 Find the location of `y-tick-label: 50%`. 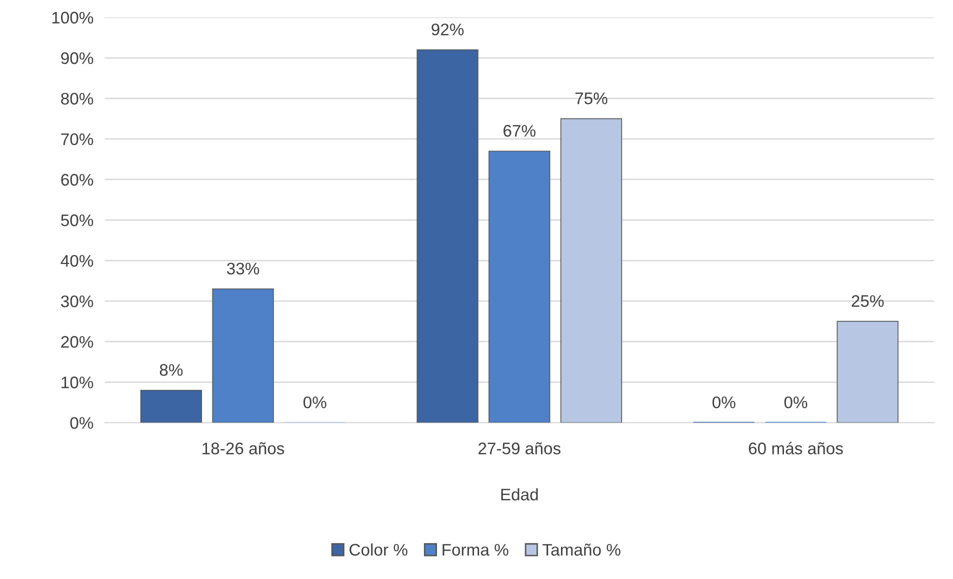

y-tick-label: 50% is located at coordinates (77, 220).